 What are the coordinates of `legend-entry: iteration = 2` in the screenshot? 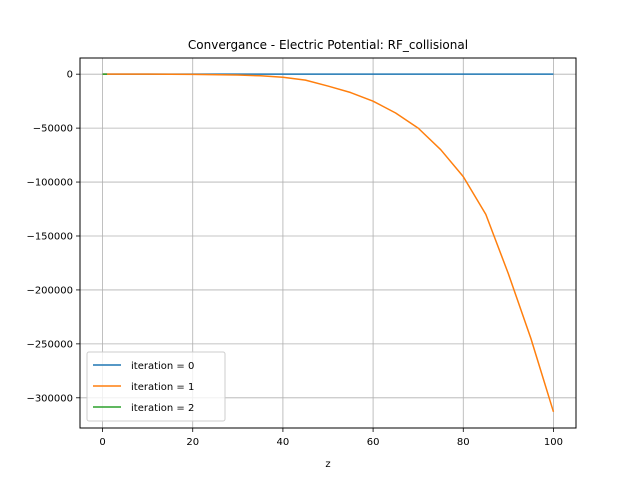 It's located at (162, 408).